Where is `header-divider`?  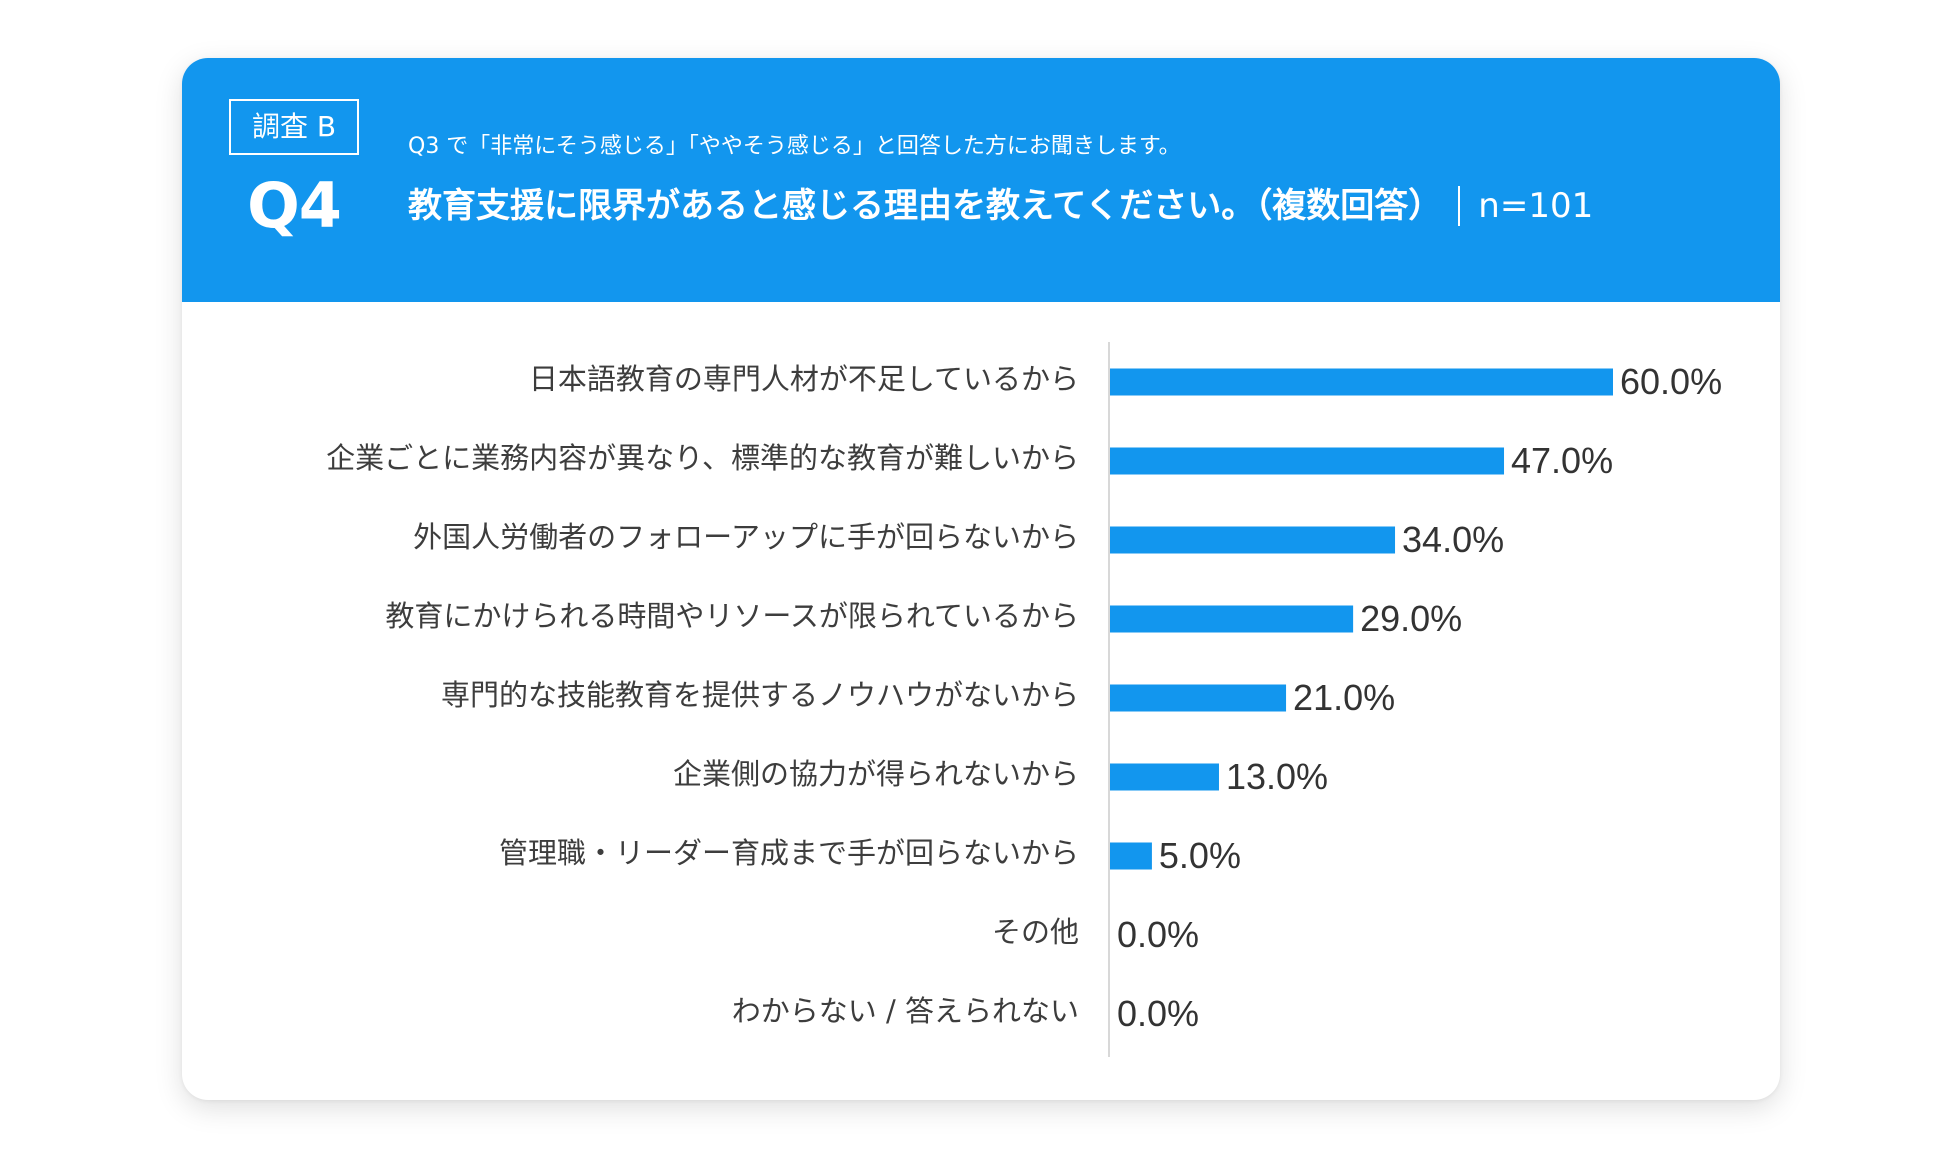 header-divider is located at coordinates (1459, 206).